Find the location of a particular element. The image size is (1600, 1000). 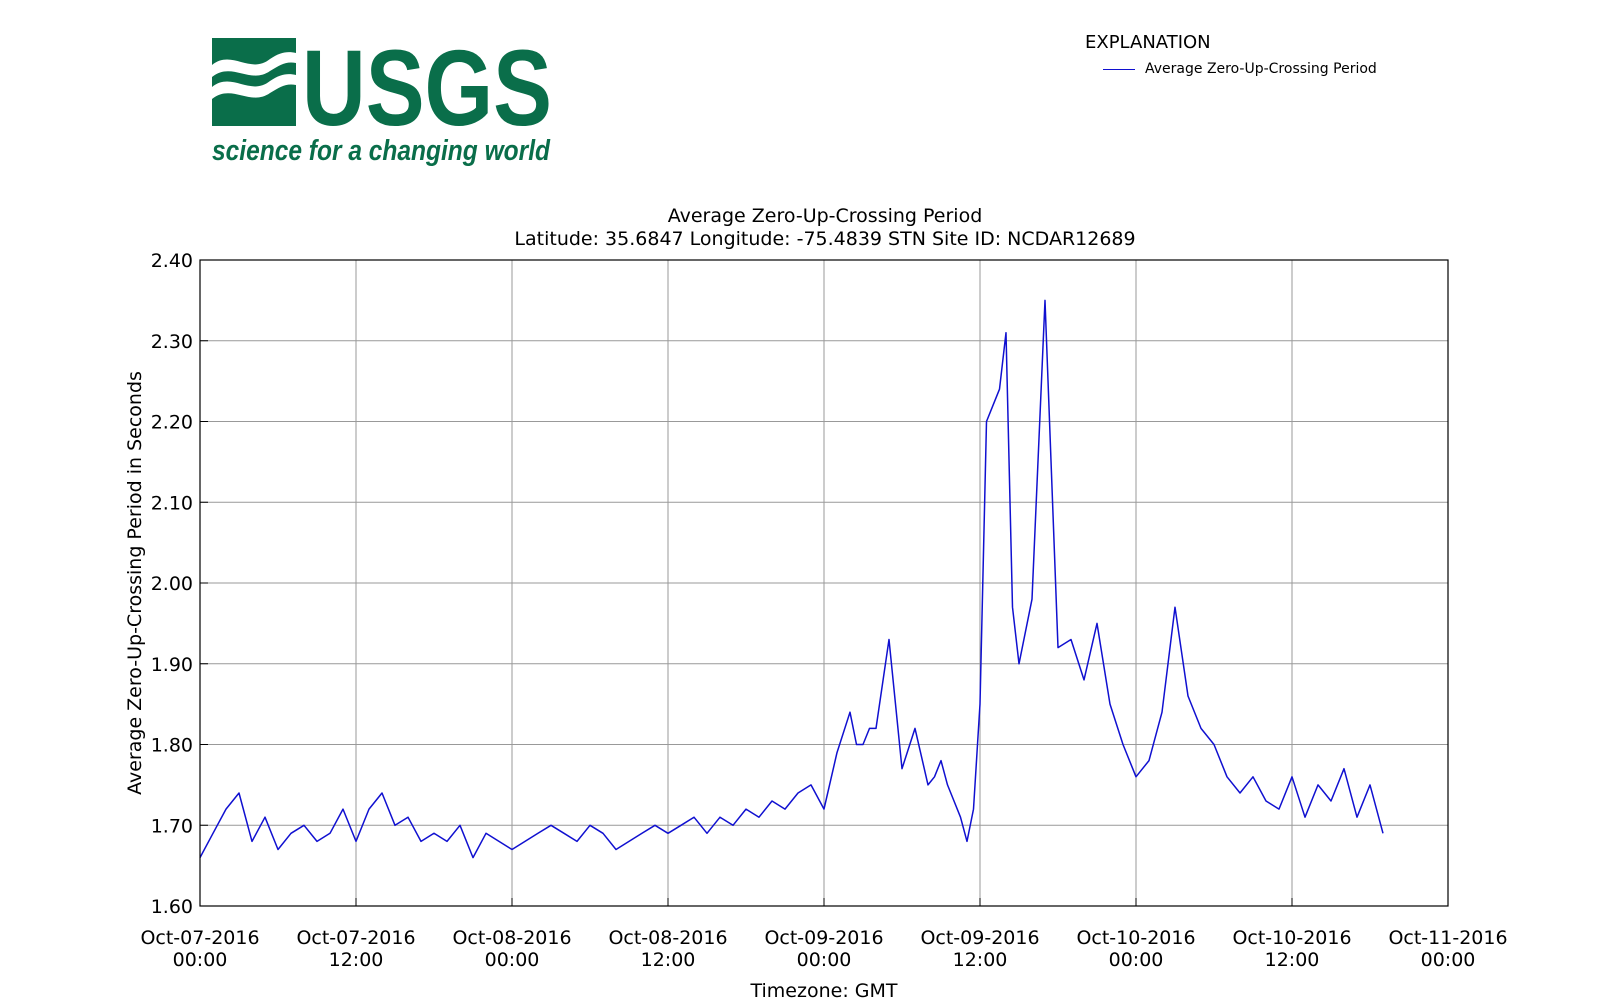

y-tick-label: 2.20 is located at coordinates (172, 423).